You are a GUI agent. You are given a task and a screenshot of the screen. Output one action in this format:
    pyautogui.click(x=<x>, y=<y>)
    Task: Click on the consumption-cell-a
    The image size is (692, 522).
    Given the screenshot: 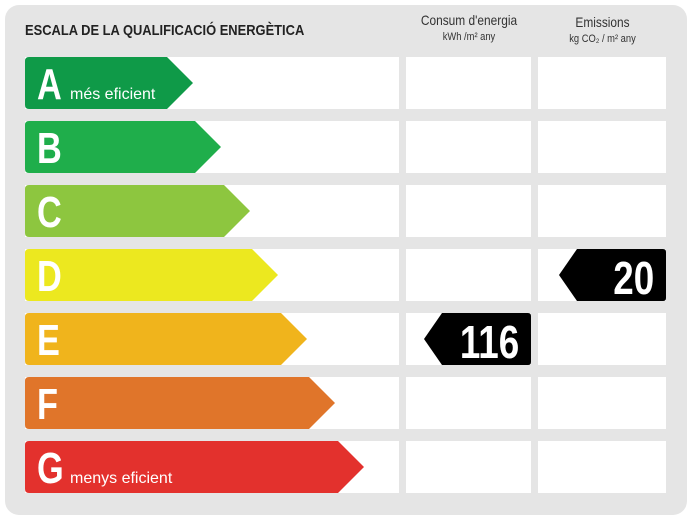 What is the action you would take?
    pyautogui.click(x=468, y=83)
    